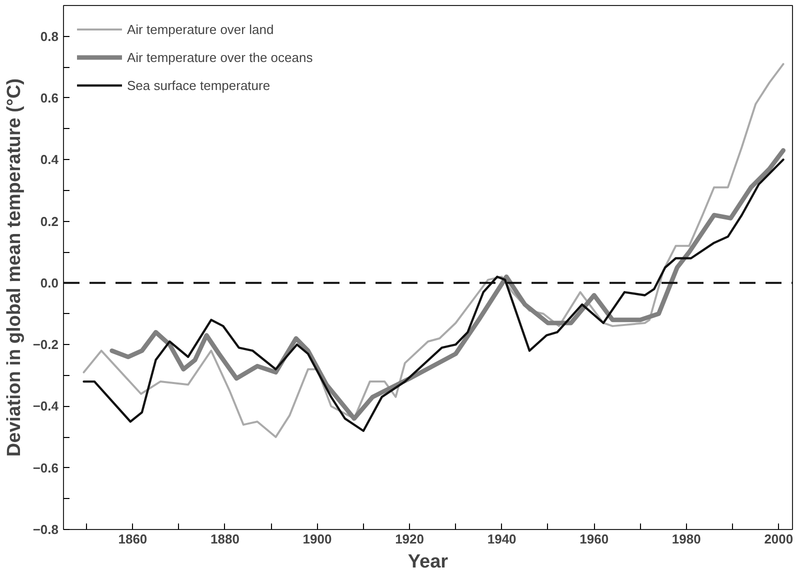 The image size is (806, 580). What do you see at coordinates (409, 539) in the screenshot?
I see `x-tick-label: 1920` at bounding box center [409, 539].